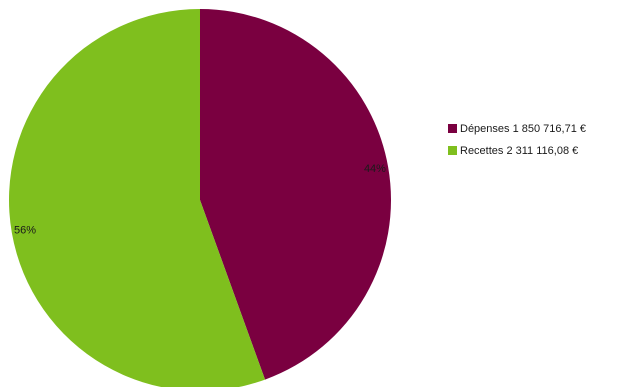 This screenshot has height=387, width=627. I want to click on legend-label: Dépenses 1 850 716,71 €, so click(523, 129).